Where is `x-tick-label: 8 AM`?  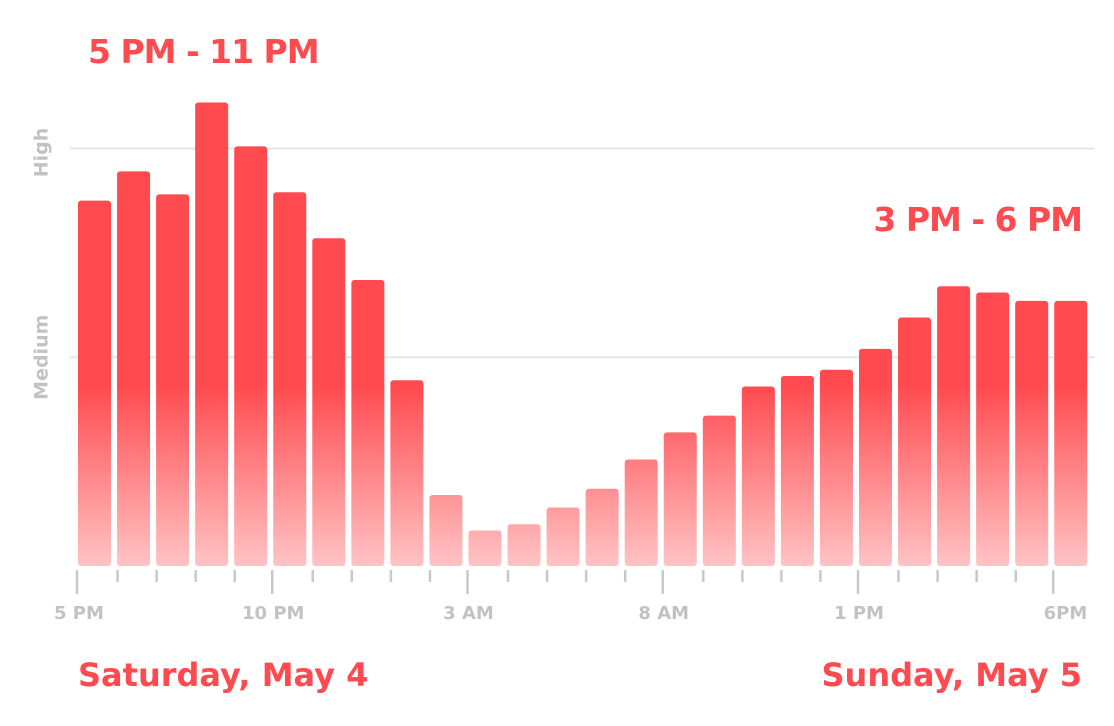
x-tick-label: 8 AM is located at coordinates (663, 613).